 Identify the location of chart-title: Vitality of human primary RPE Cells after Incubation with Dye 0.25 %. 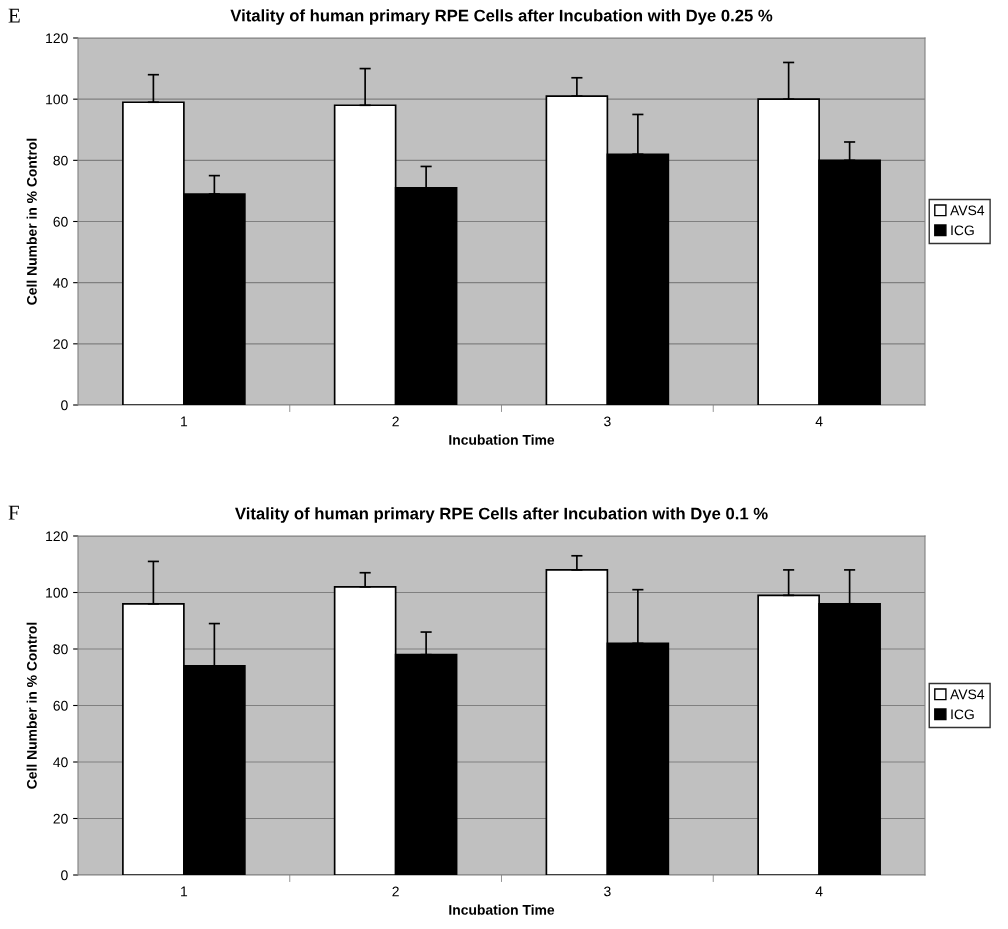
(501, 17).